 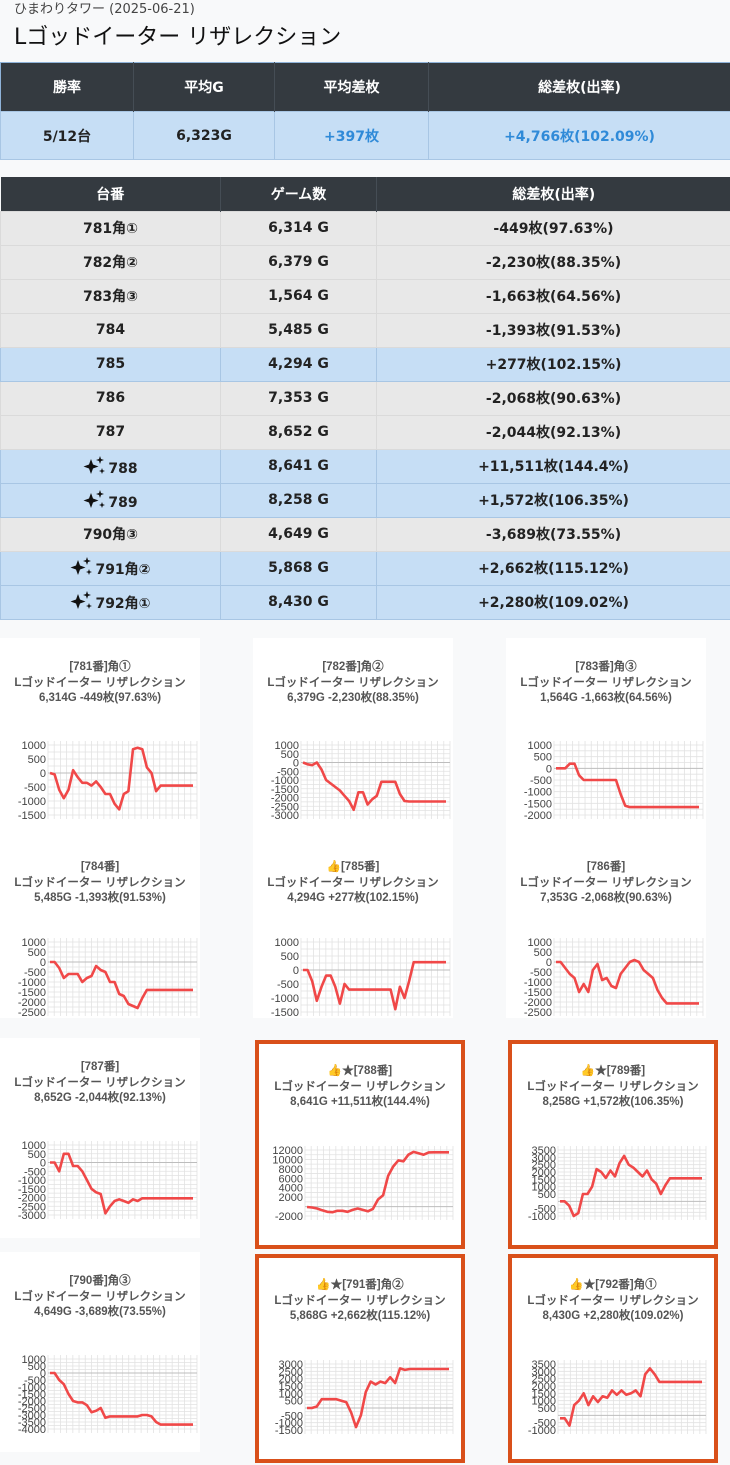 I want to click on machine-no-cell: 787, so click(x=110, y=432).